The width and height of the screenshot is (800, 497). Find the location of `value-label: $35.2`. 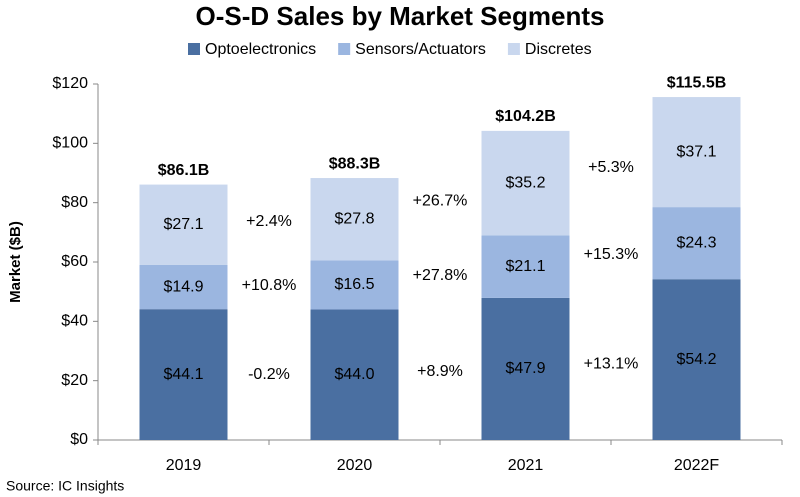

value-label: $35.2 is located at coordinates (525, 182).